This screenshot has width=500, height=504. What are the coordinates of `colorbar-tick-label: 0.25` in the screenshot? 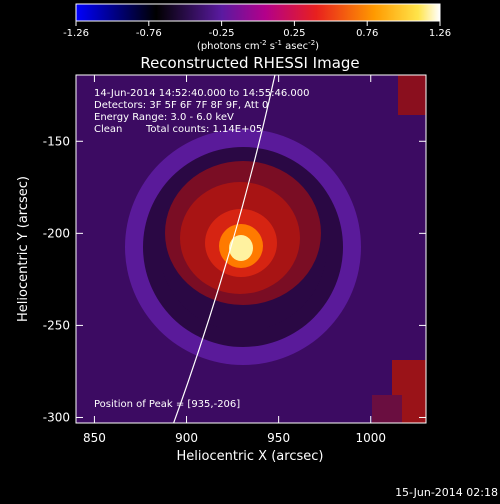 It's located at (294, 33).